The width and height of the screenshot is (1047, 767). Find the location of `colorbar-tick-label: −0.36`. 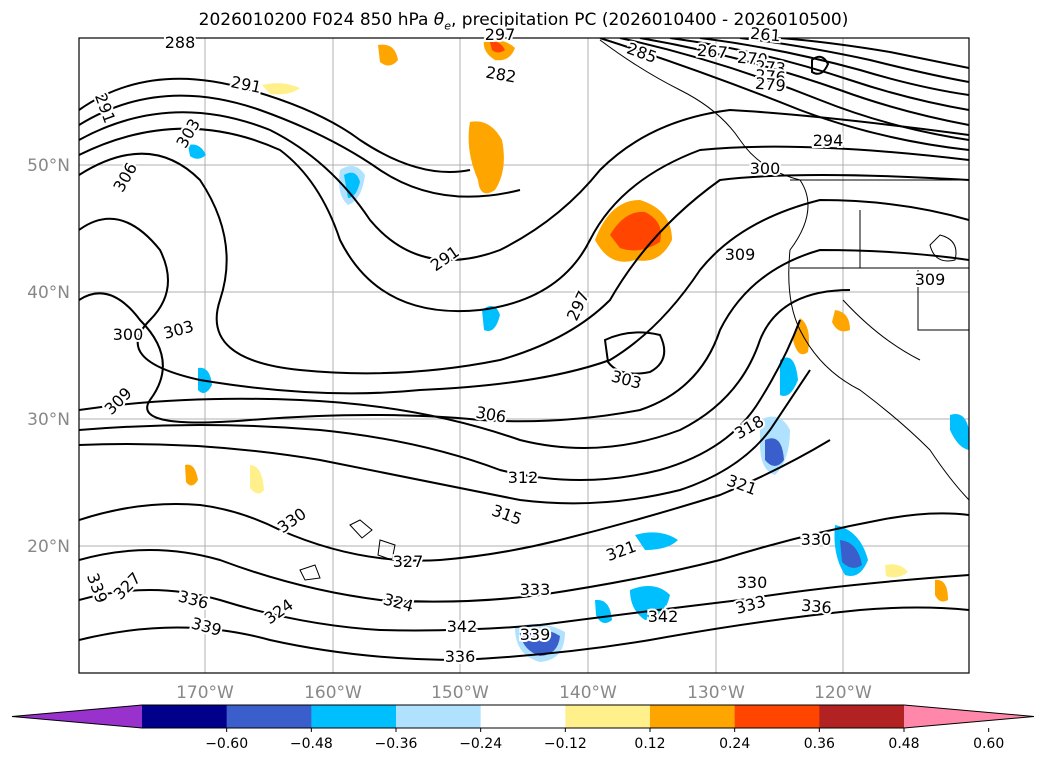

colorbar-tick-label: −0.36 is located at coordinates (396, 744).